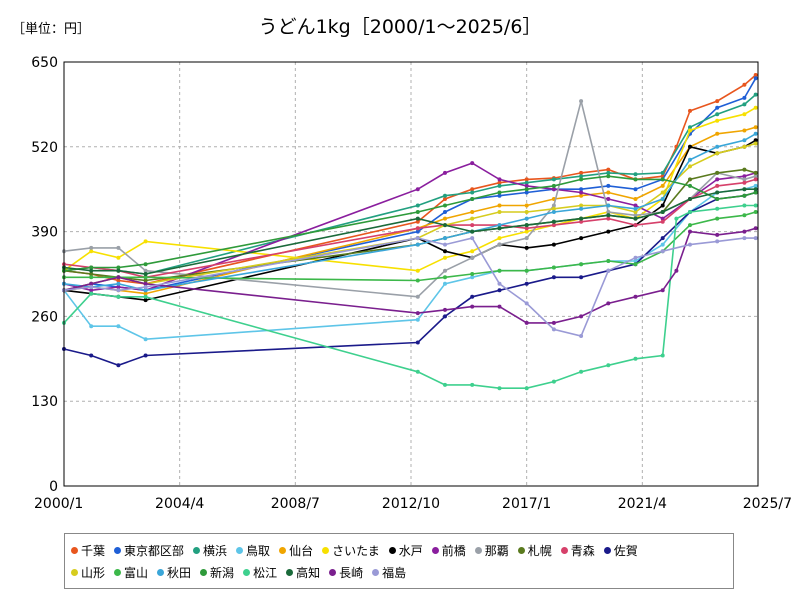 The image size is (800, 600). What do you see at coordinates (44, 63) in the screenshot?
I see `y-tick-label: 650` at bounding box center [44, 63].